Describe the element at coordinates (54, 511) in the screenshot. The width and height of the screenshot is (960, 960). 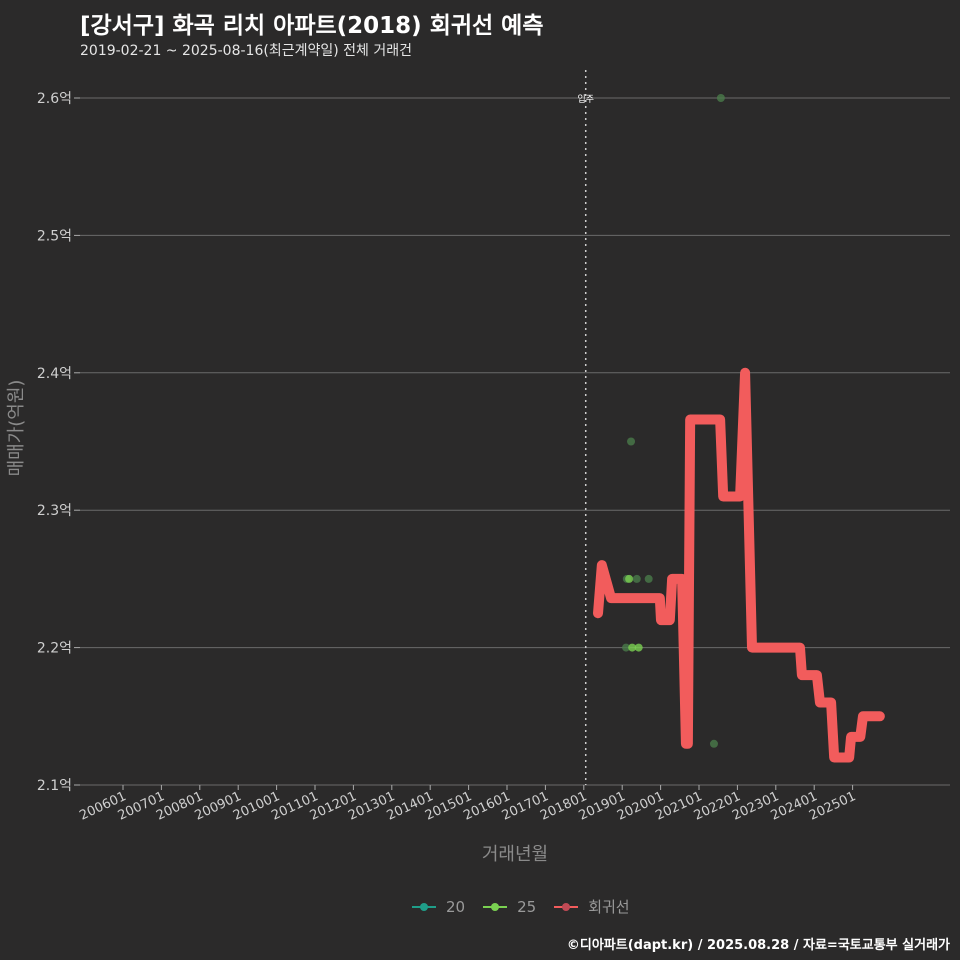
I see `y-tick-label: 2.3억` at that location.